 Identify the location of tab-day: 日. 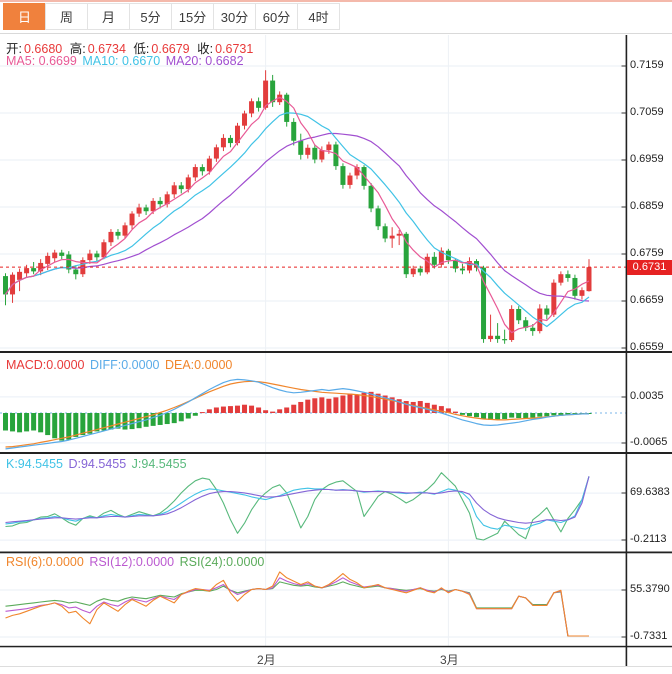
(24, 16).